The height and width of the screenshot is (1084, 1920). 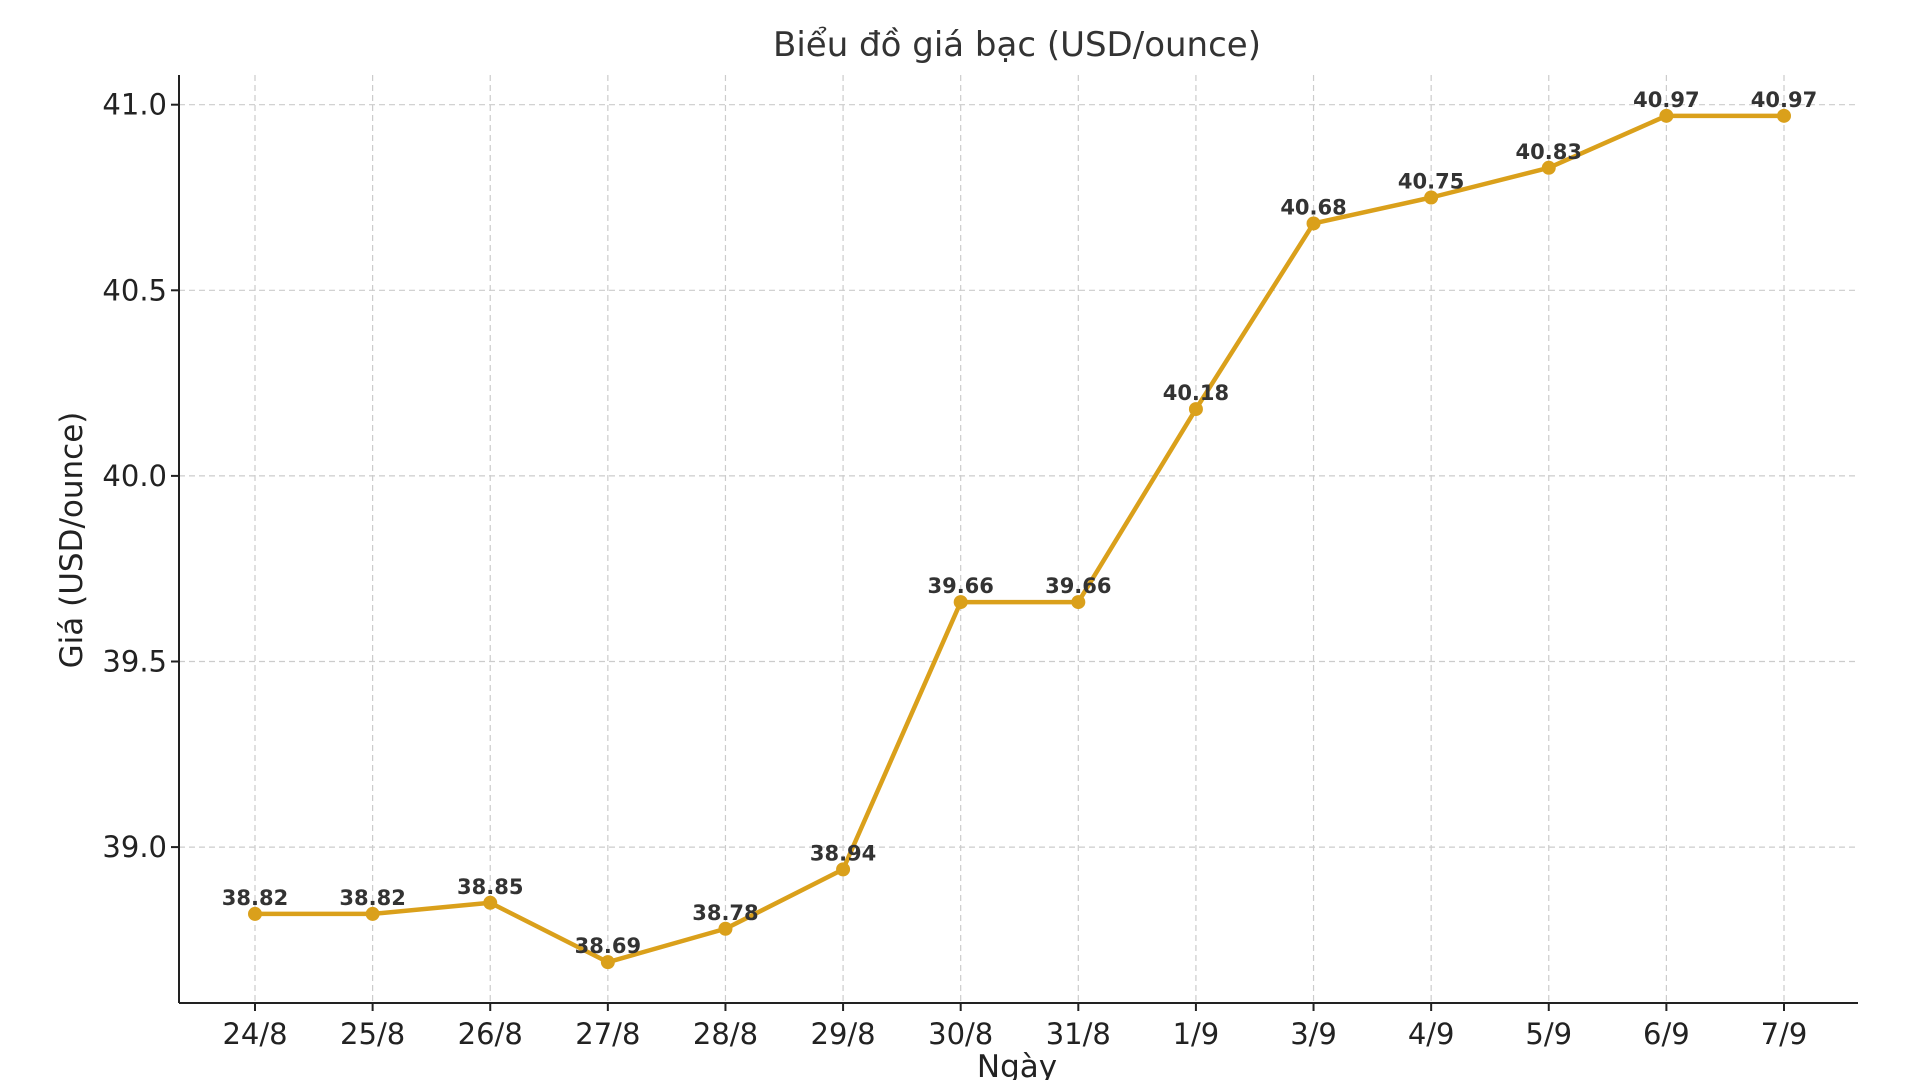 What do you see at coordinates (134, 105) in the screenshot?
I see `y-tick-label: 41.0` at bounding box center [134, 105].